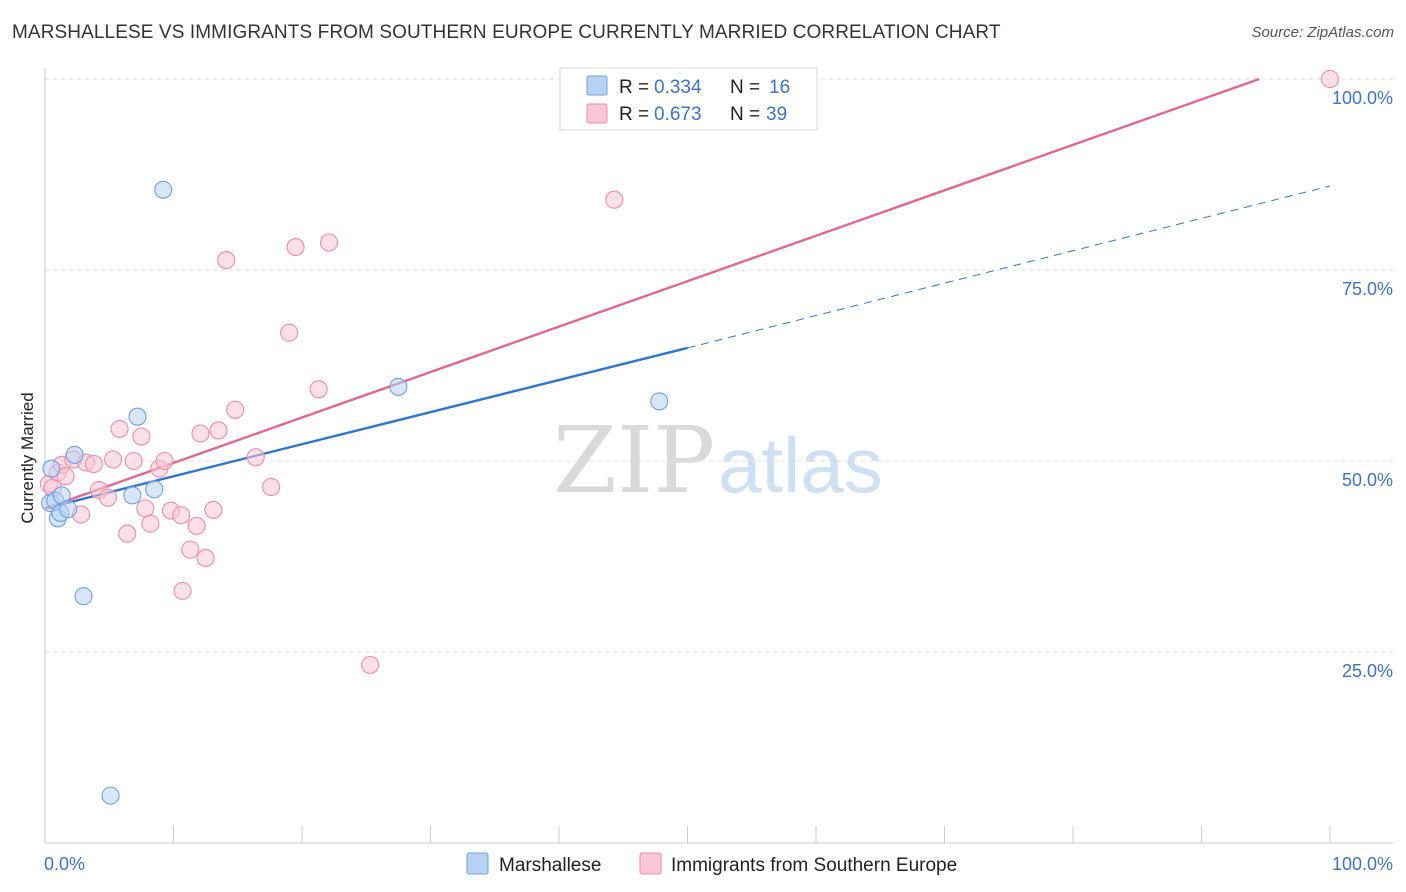  I want to click on stats-r-label-2: R =, so click(636, 114).